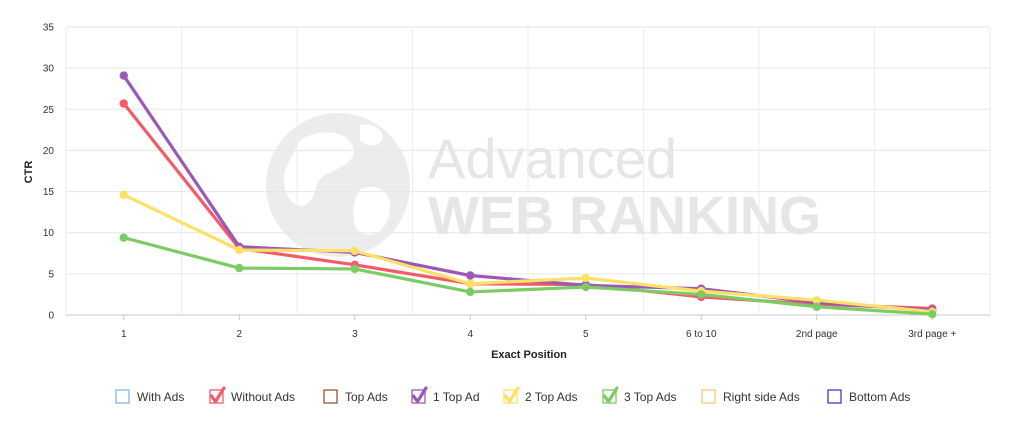 This screenshot has height=424, width=1024. Describe the element at coordinates (366, 397) in the screenshot. I see `legend-label: Top Ads` at that location.